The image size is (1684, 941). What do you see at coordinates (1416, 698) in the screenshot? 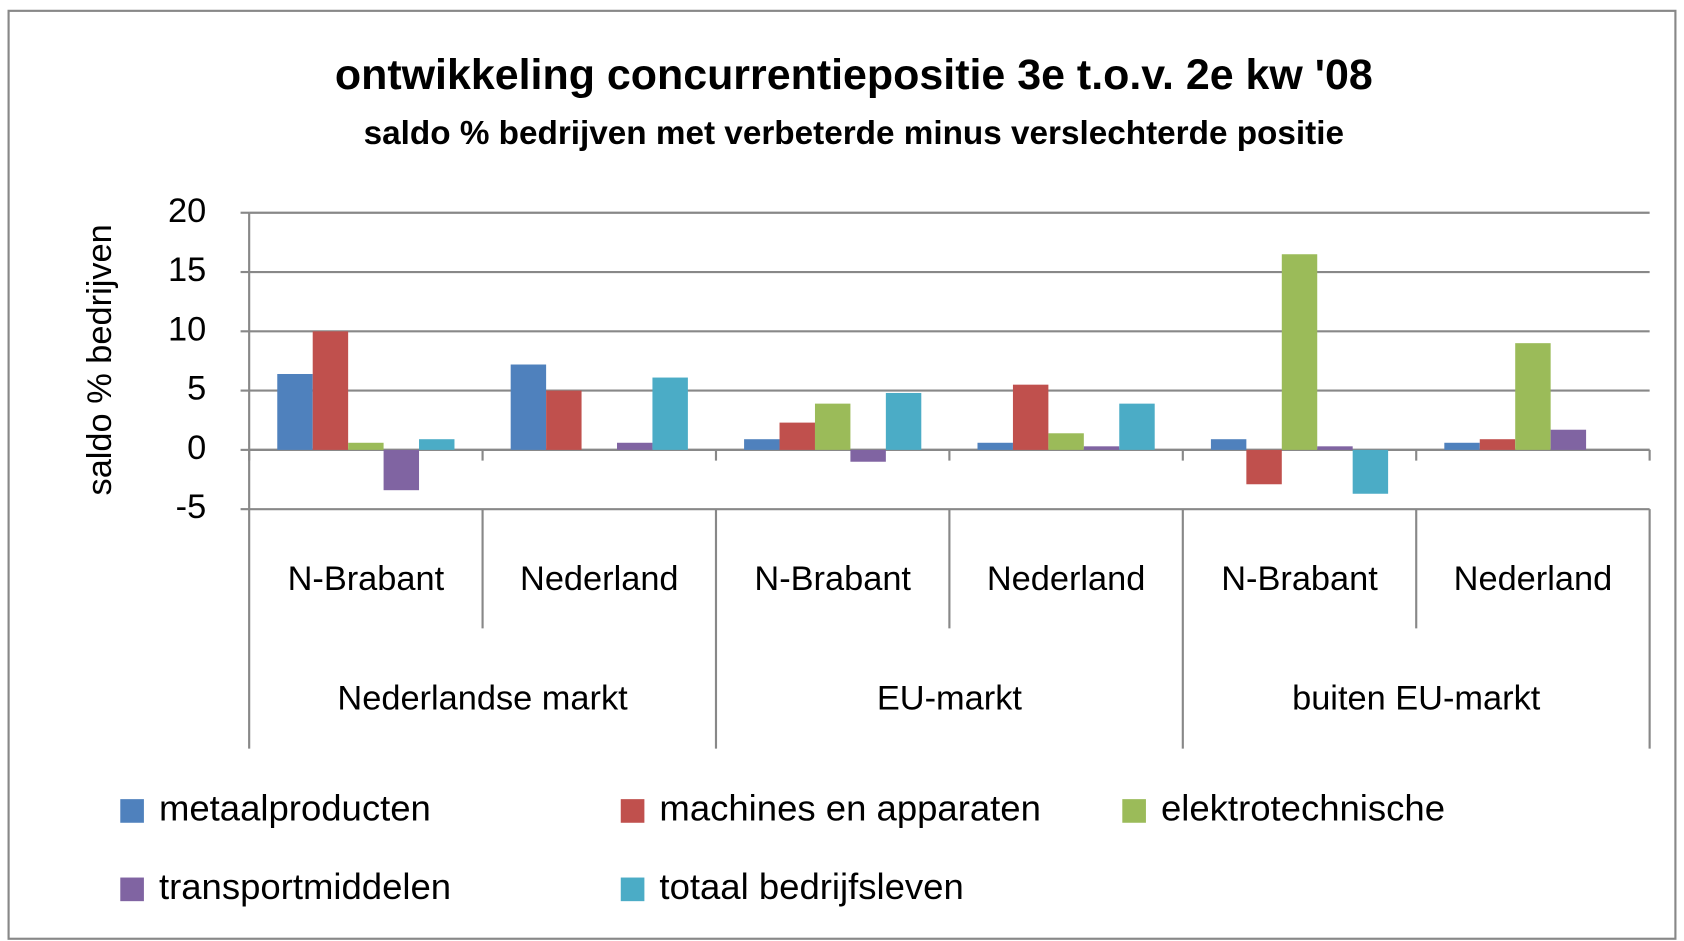
I see `group-label: buiten EU-markt` at bounding box center [1416, 698].